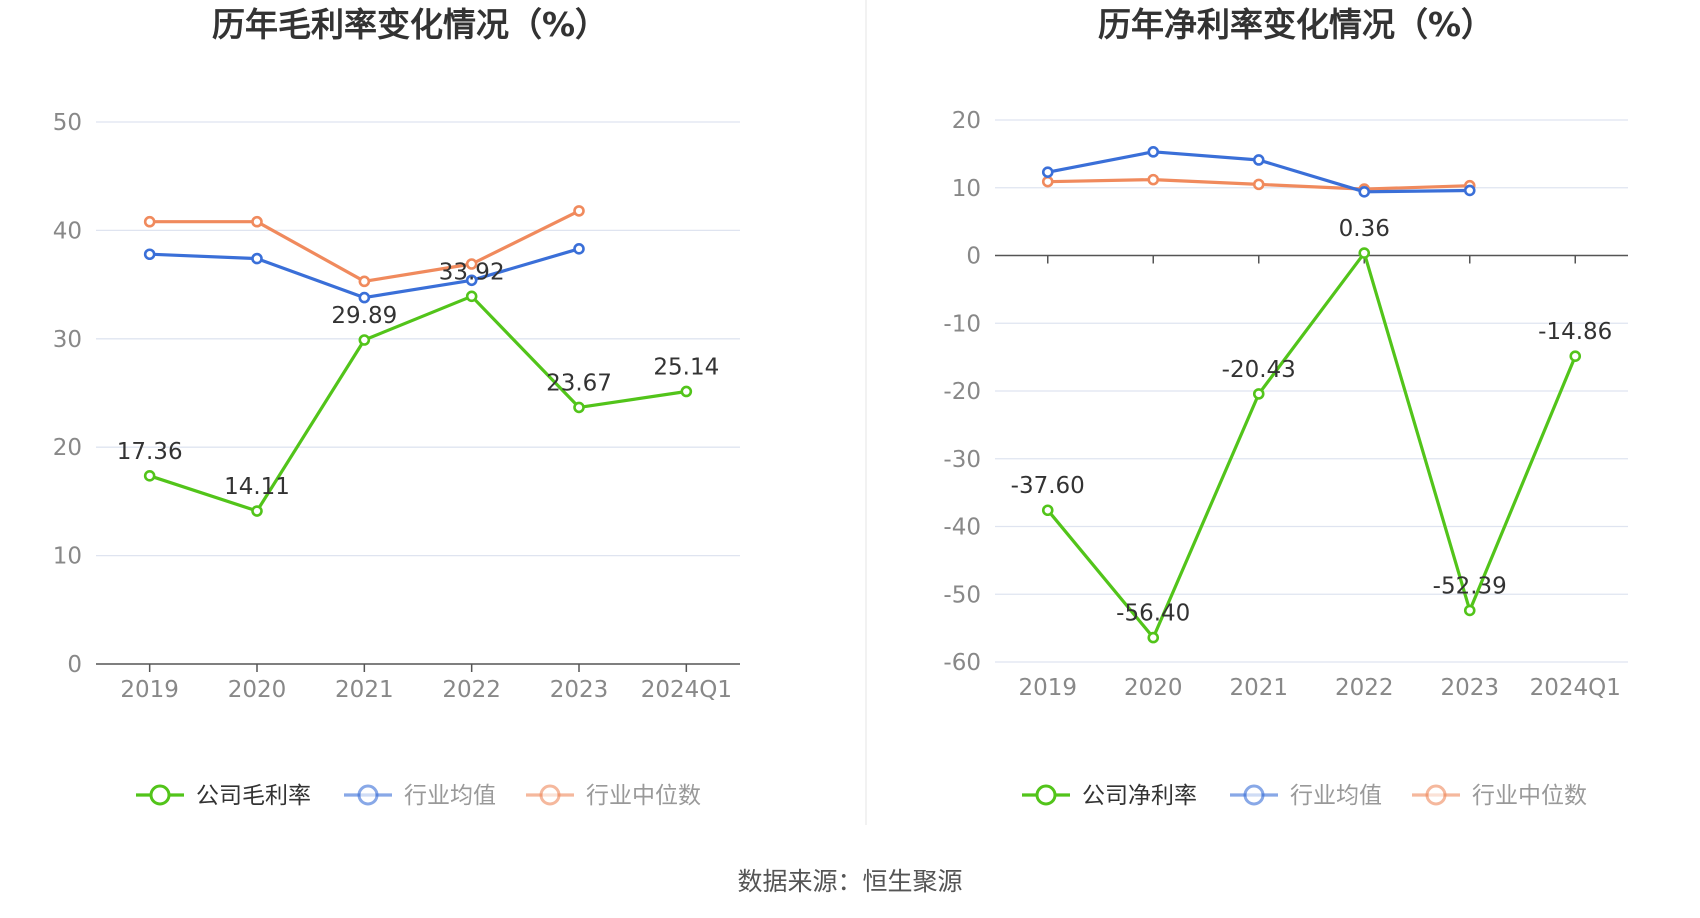 This screenshot has width=1700, height=918. Describe the element at coordinates (253, 796) in the screenshot. I see `legend-label: 公司毛利率` at that location.